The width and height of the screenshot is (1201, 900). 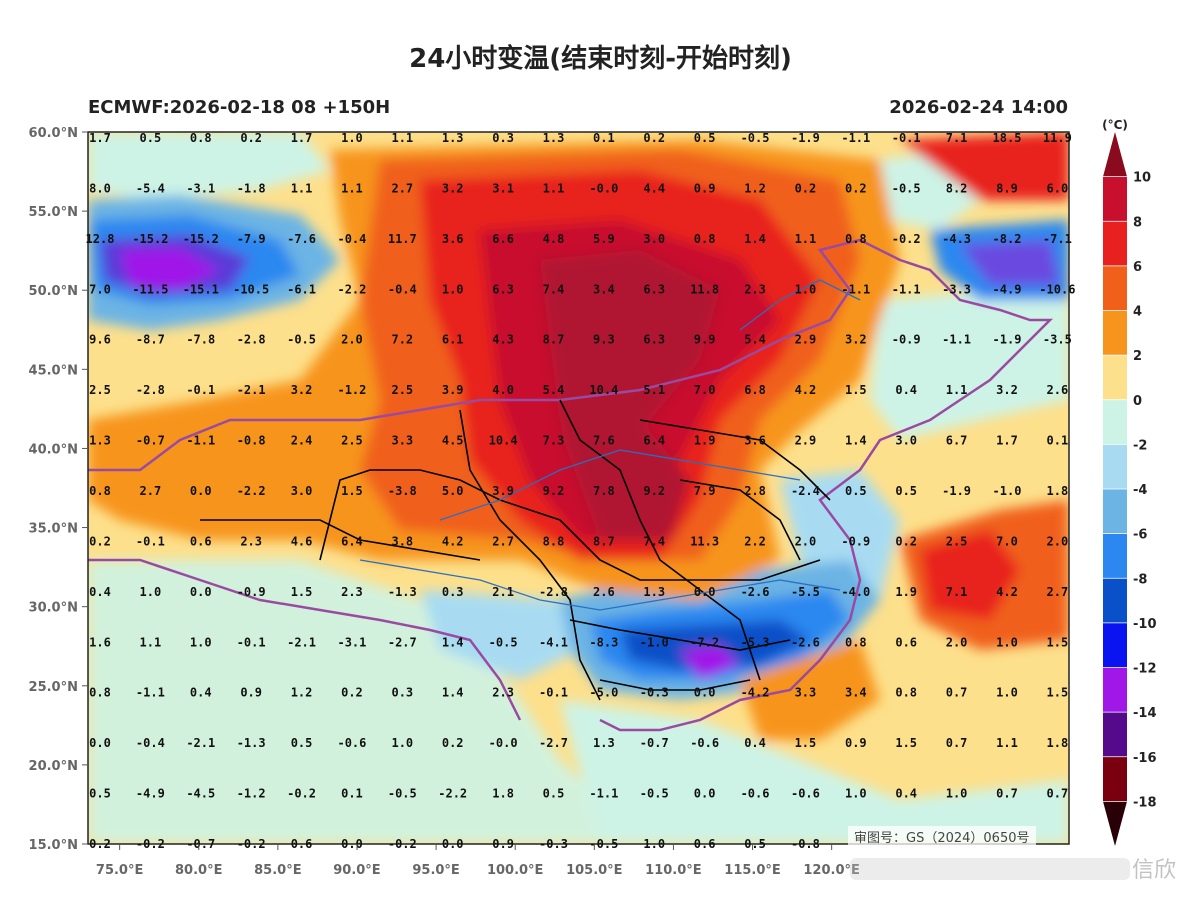 What do you see at coordinates (906, 390) in the screenshot?
I see `station-value: 0.4` at bounding box center [906, 390].